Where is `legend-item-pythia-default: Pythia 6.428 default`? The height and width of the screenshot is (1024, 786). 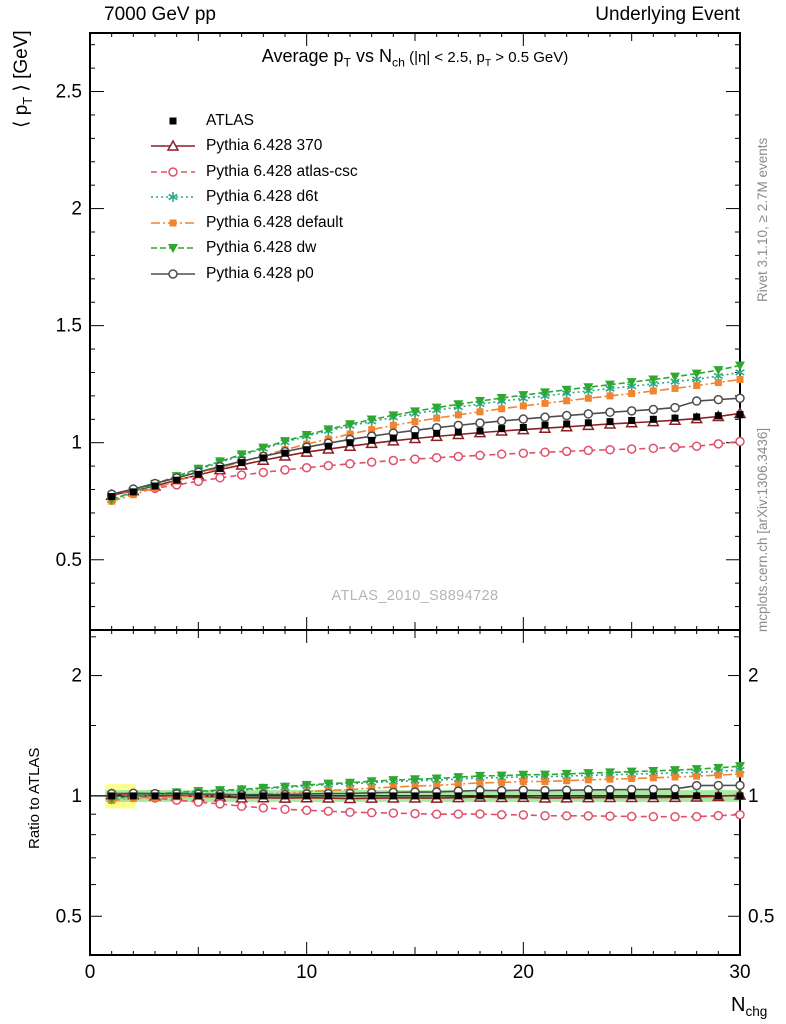
legend-item-pythia-default: Pythia 6.428 default is located at coordinates (254, 223).